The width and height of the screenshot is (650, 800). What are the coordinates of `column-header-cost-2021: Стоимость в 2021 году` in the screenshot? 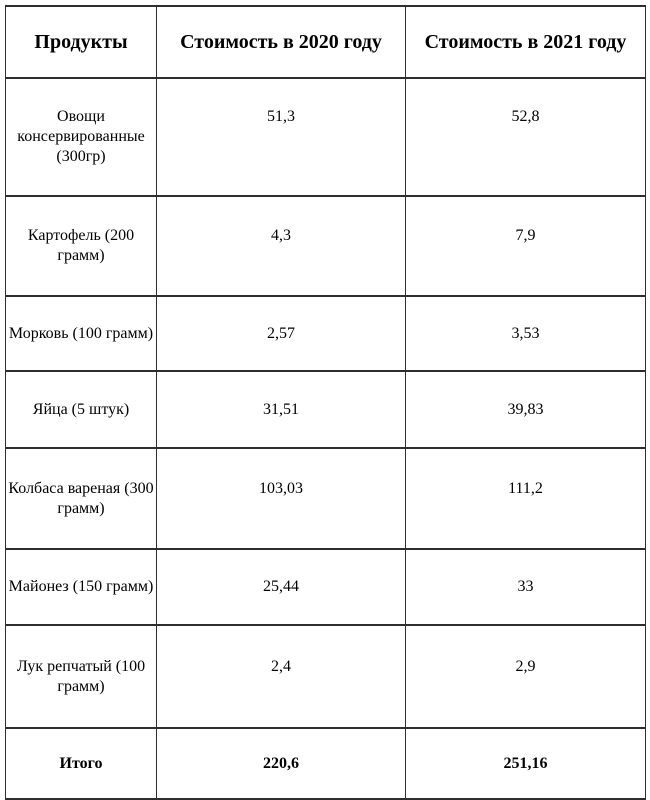 It's located at (525, 42).